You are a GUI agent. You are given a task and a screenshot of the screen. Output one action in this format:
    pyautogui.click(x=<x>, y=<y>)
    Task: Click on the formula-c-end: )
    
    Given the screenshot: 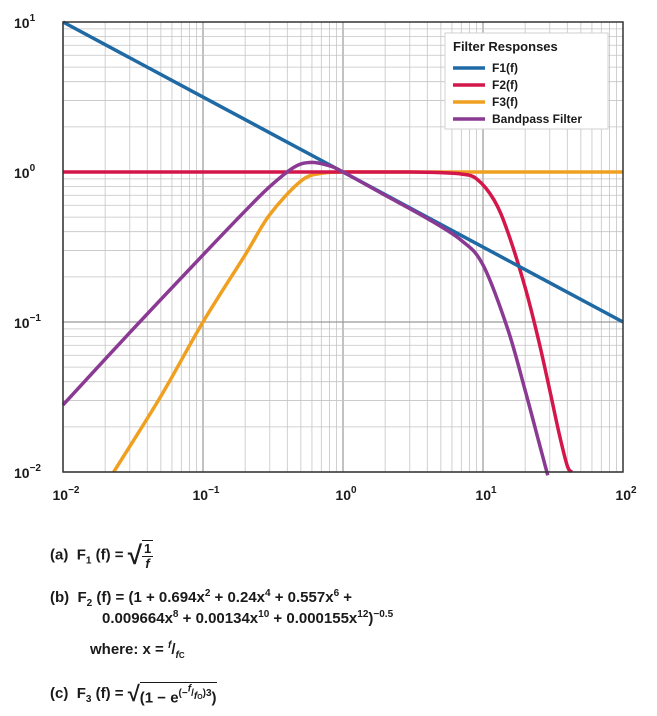 What is the action you would take?
    pyautogui.click(x=214, y=698)
    